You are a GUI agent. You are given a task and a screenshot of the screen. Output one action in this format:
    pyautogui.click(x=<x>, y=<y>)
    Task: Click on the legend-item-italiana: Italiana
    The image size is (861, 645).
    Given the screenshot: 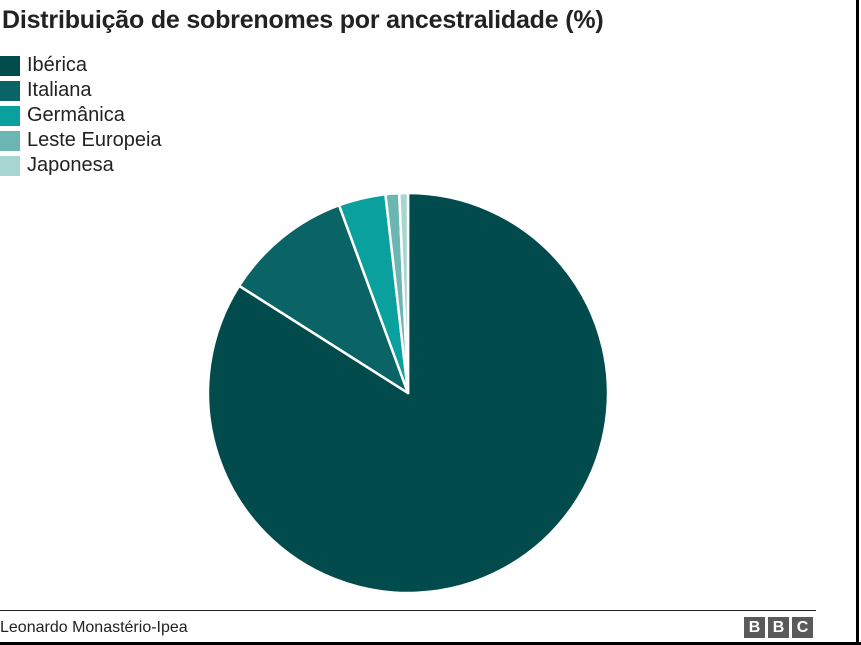 What is the action you would take?
    pyautogui.click(x=81, y=90)
    